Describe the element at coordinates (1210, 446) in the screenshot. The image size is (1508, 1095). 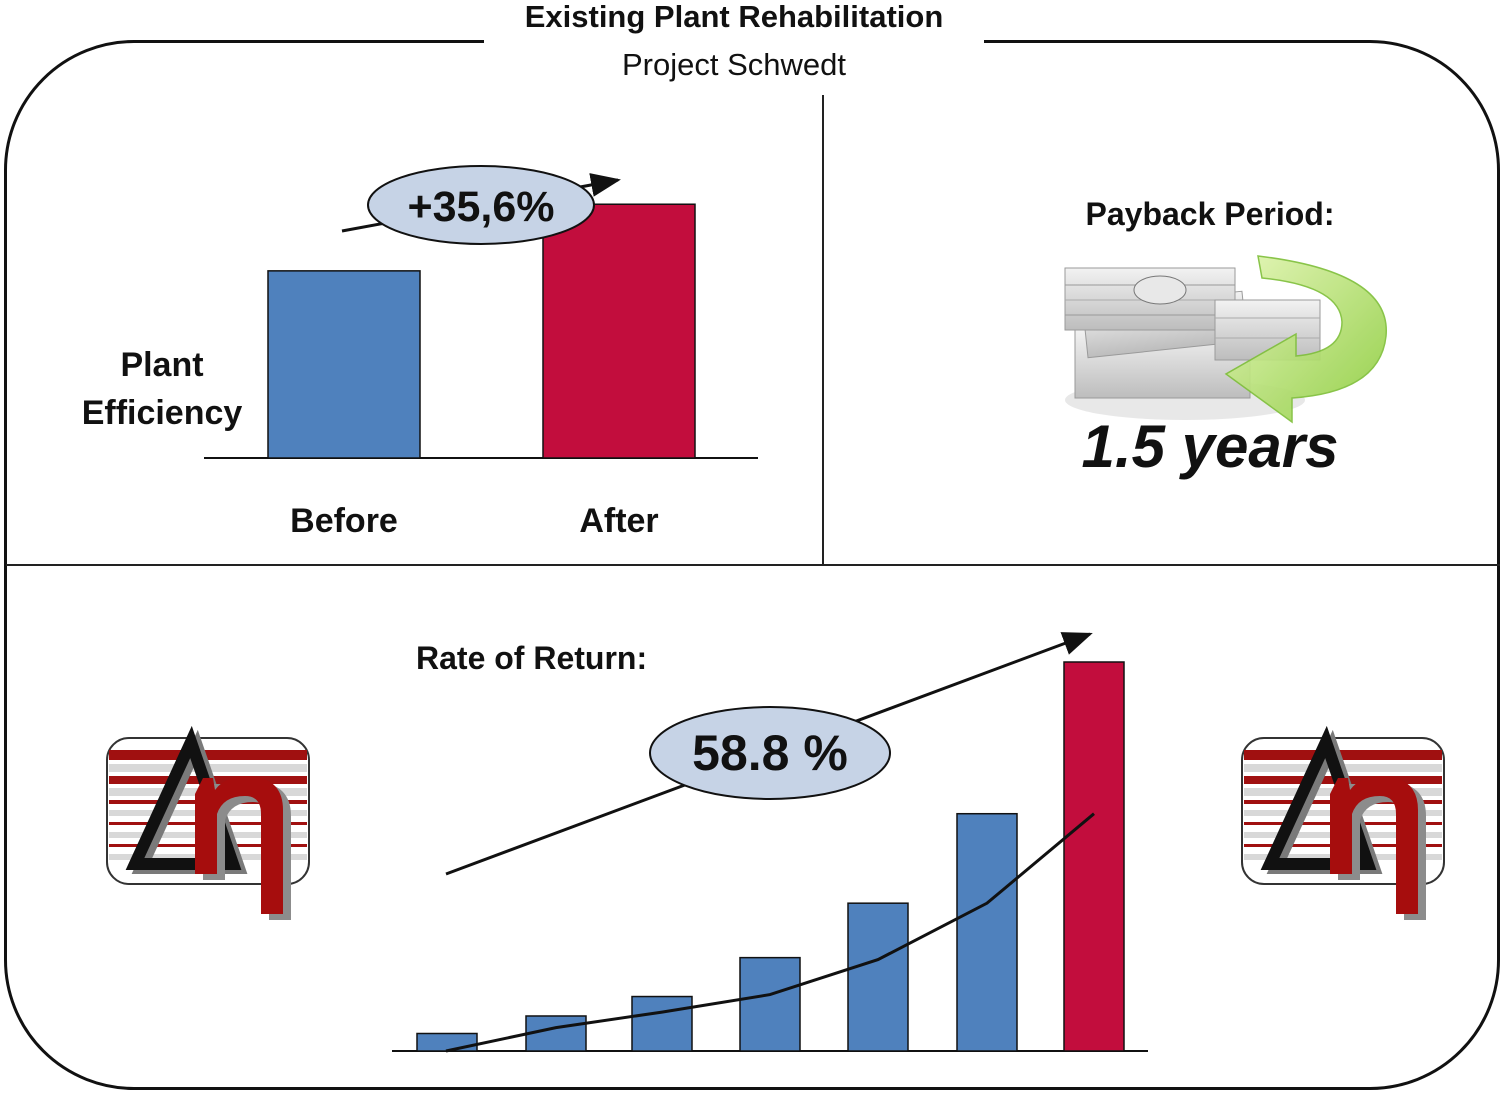
I see `payback-value: 1.5 years` at that location.